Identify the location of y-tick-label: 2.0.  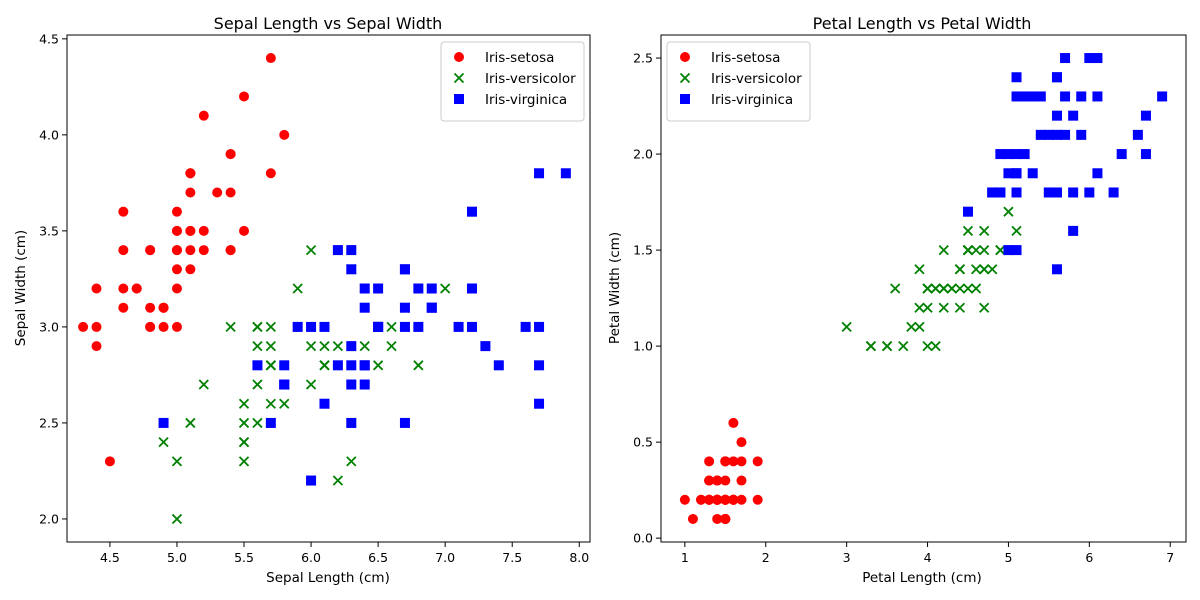
(643, 154).